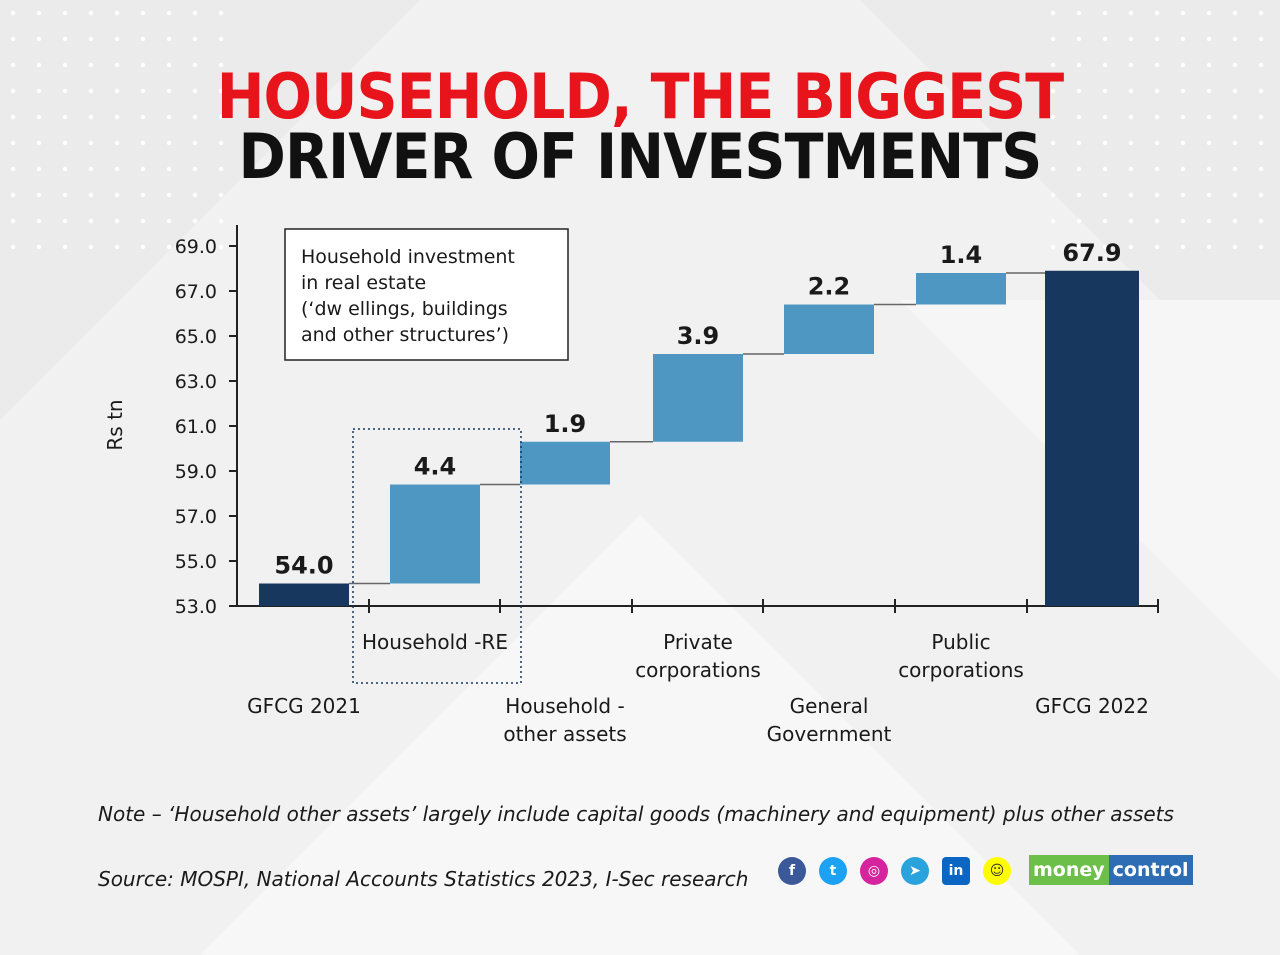 The width and height of the screenshot is (1280, 955). What do you see at coordinates (1069, 870) in the screenshot?
I see `brand-part-money: money` at bounding box center [1069, 870].